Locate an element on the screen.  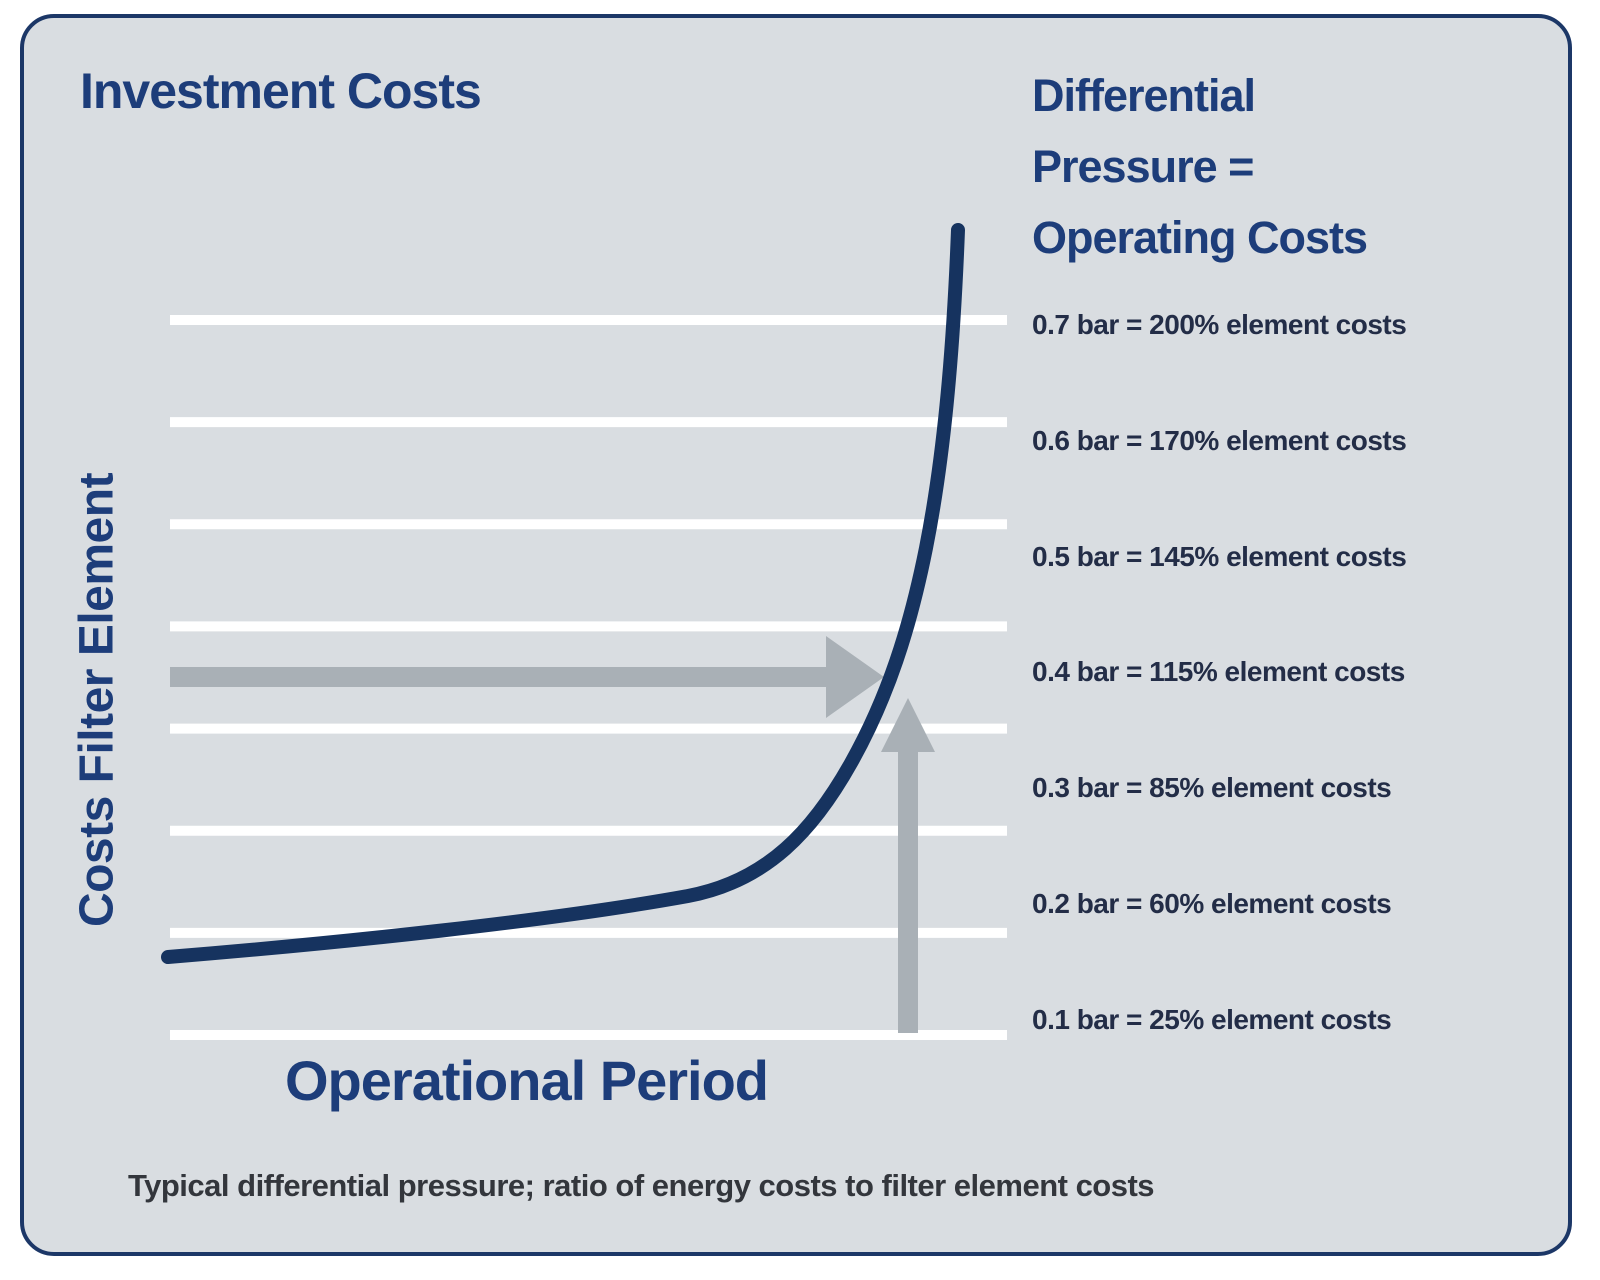
right-heading-line-2: Pressure = is located at coordinates (1143, 166).